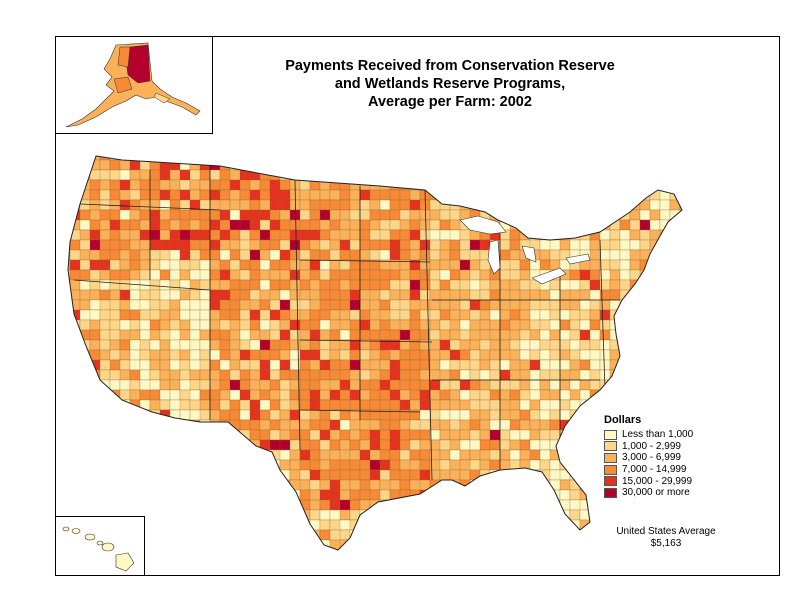  I want to click on title-line-2: and Wetlands Reserve Programs,, so click(450, 84).